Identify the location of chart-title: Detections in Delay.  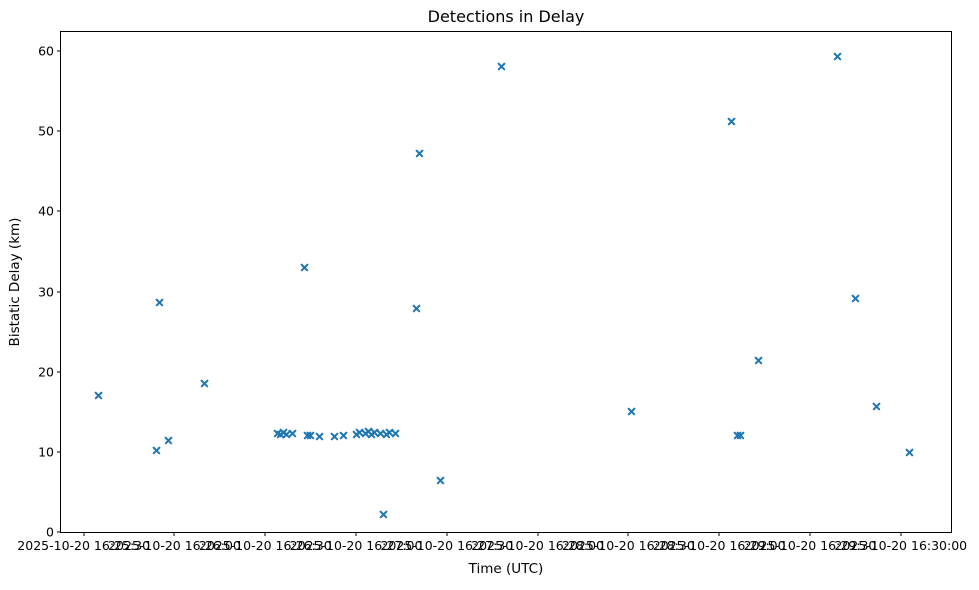
(506, 16).